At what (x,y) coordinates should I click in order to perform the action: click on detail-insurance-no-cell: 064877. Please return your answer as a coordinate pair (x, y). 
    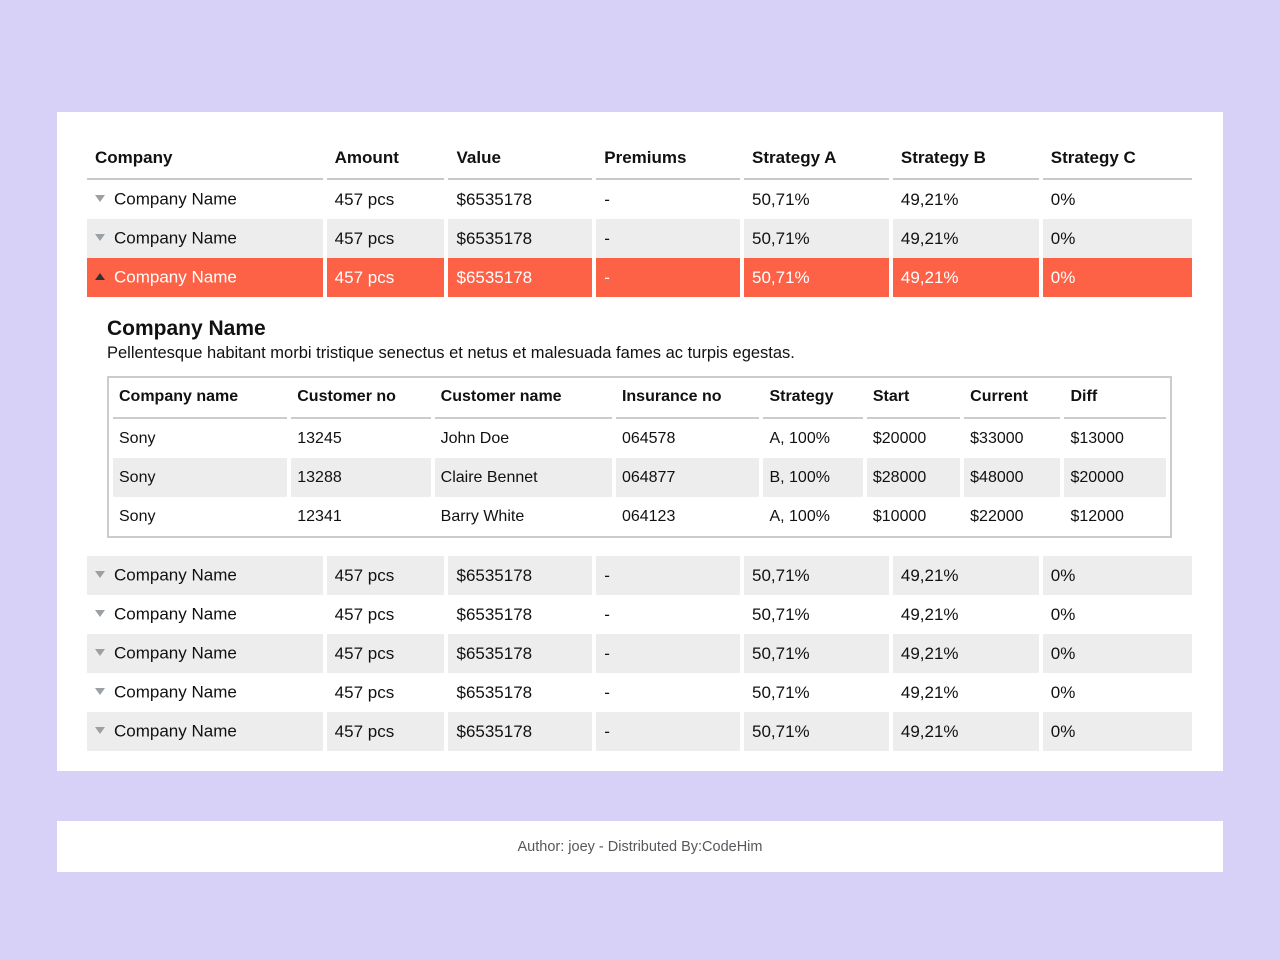
    Looking at the image, I should click on (687, 477).